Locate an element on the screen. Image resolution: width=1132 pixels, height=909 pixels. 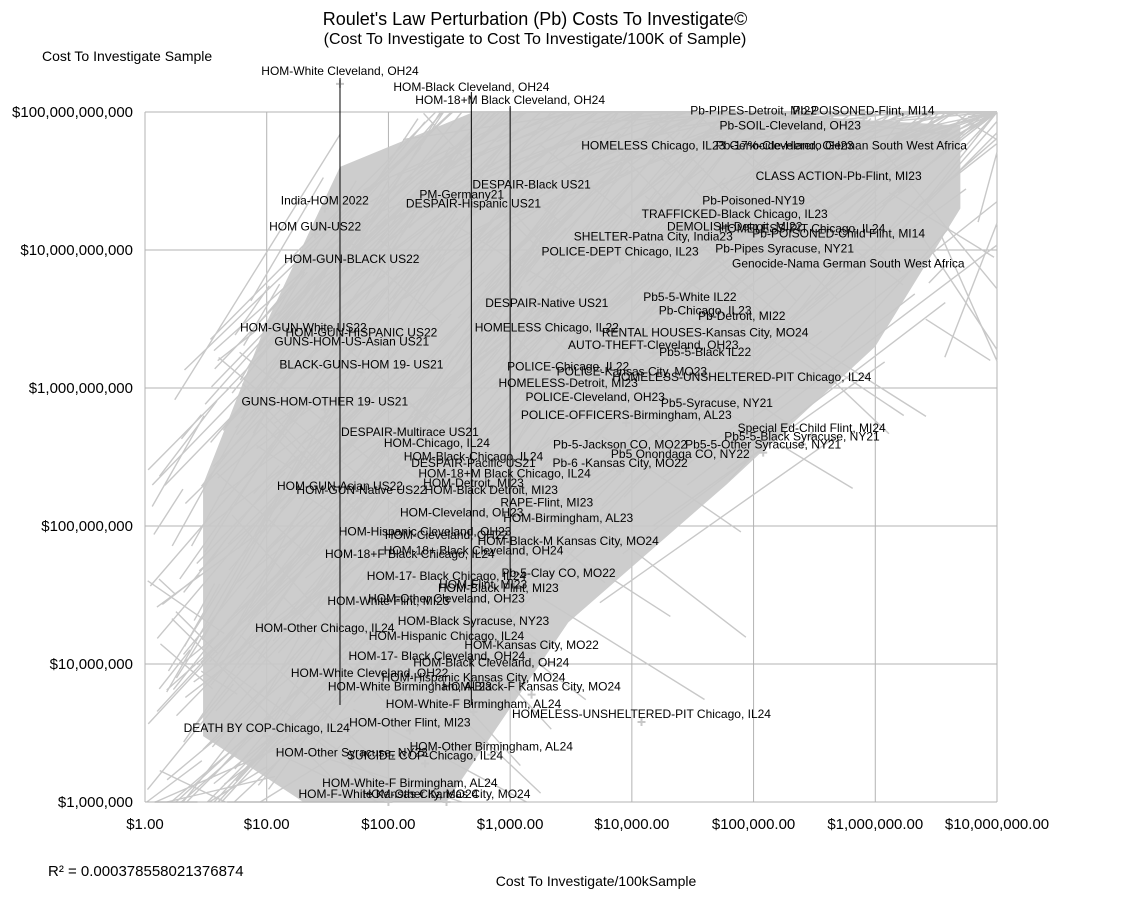
data-point-label: HOM-Black Syracuse, NY23 is located at coordinates (474, 621).